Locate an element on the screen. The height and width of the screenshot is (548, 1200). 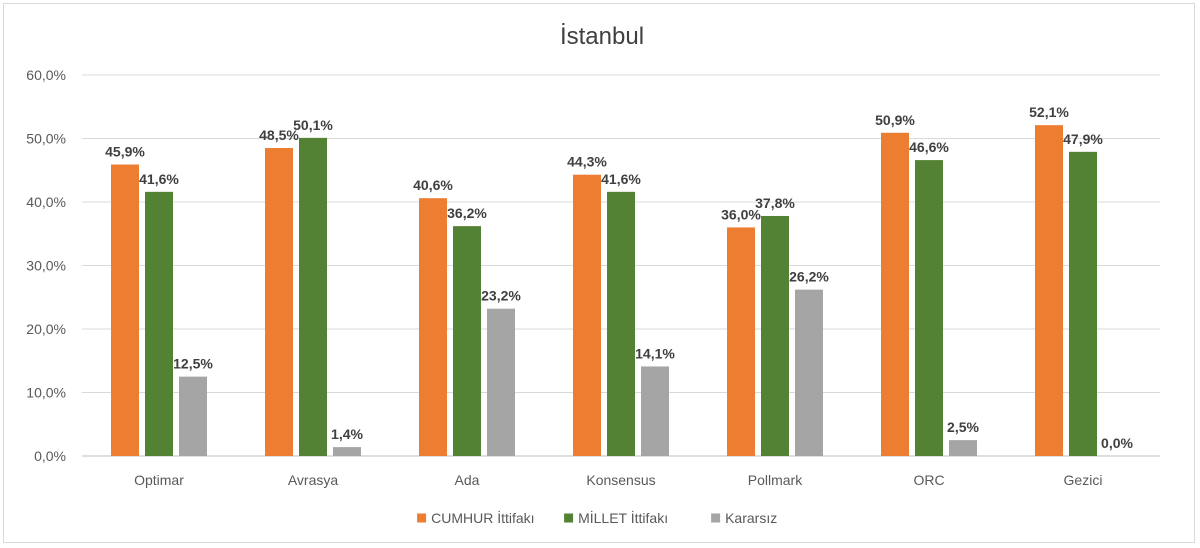
data-label: 48,5% is located at coordinates (279, 135).